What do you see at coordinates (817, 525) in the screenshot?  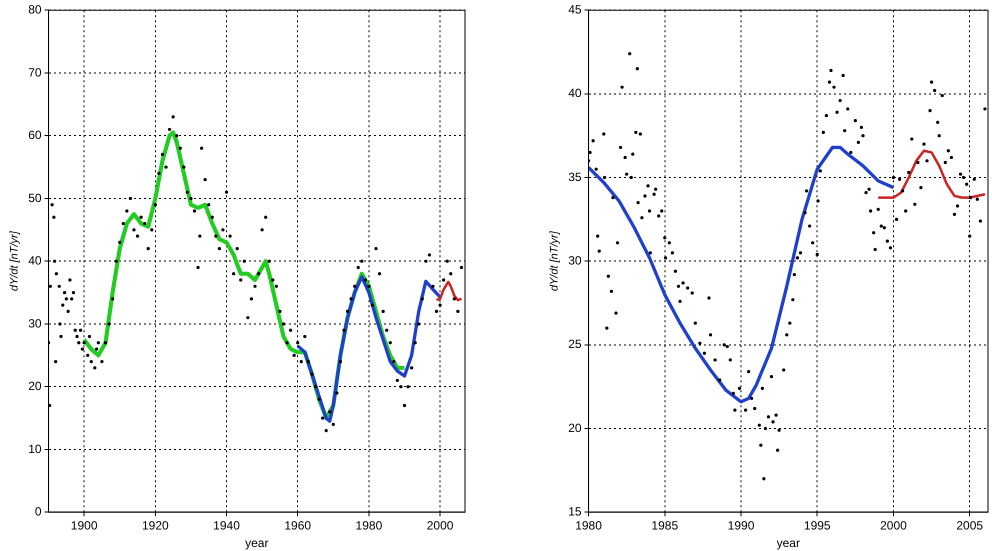 I see `x-tick-label: 1995` at bounding box center [817, 525].